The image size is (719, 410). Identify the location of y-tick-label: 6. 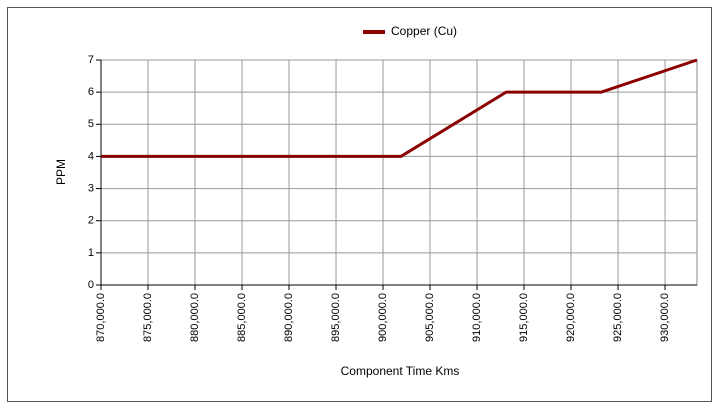
(91, 92).